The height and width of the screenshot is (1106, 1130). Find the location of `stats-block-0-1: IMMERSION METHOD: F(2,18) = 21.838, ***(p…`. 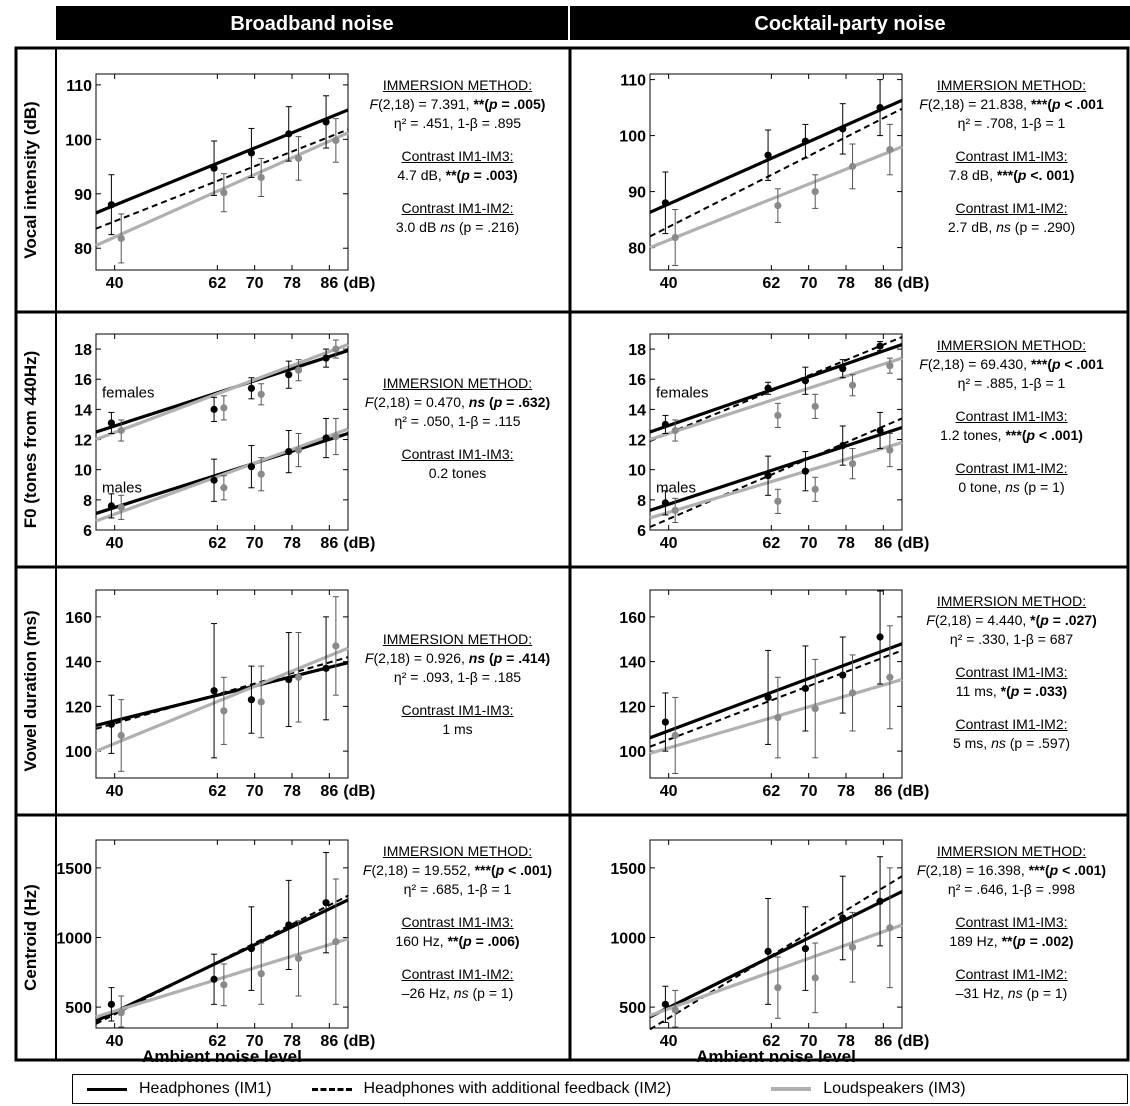

stats-block-0-1: IMMERSION METHOD: F(2,18) = 21.838, ***(p… is located at coordinates (1011, 156).